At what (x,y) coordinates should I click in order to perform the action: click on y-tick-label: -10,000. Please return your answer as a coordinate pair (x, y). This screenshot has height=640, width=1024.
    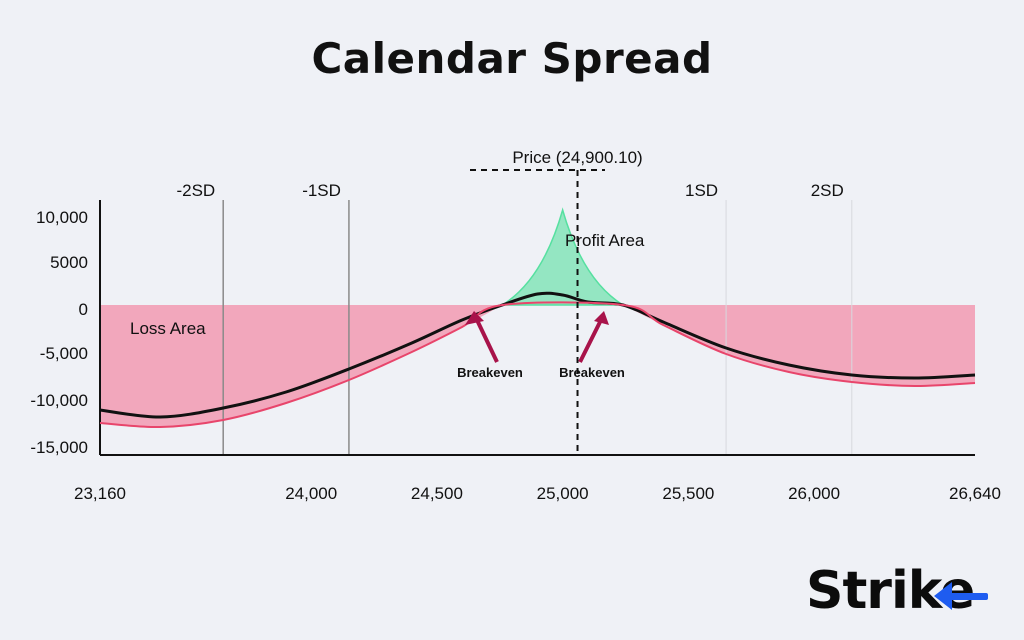
    Looking at the image, I should click on (59, 400).